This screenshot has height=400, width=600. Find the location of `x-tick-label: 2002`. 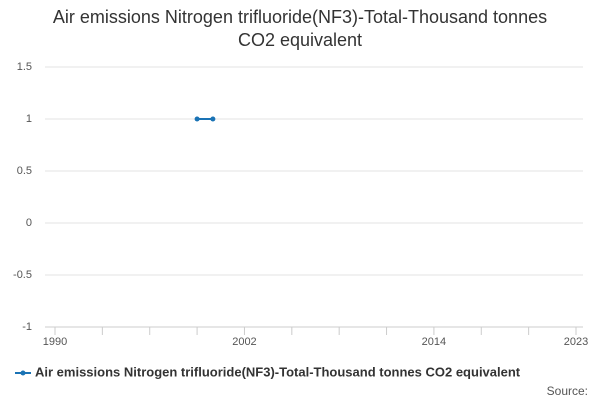

x-tick-label: 2002 is located at coordinates (244, 342).